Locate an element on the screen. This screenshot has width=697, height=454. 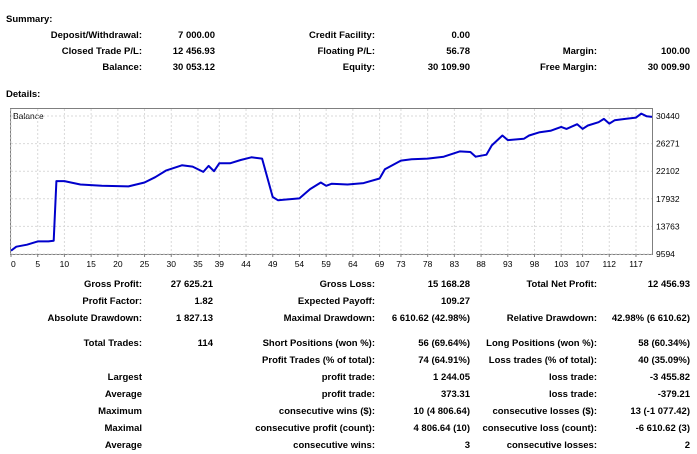
details-label: consecutive wins ($): is located at coordinates (326, 411).